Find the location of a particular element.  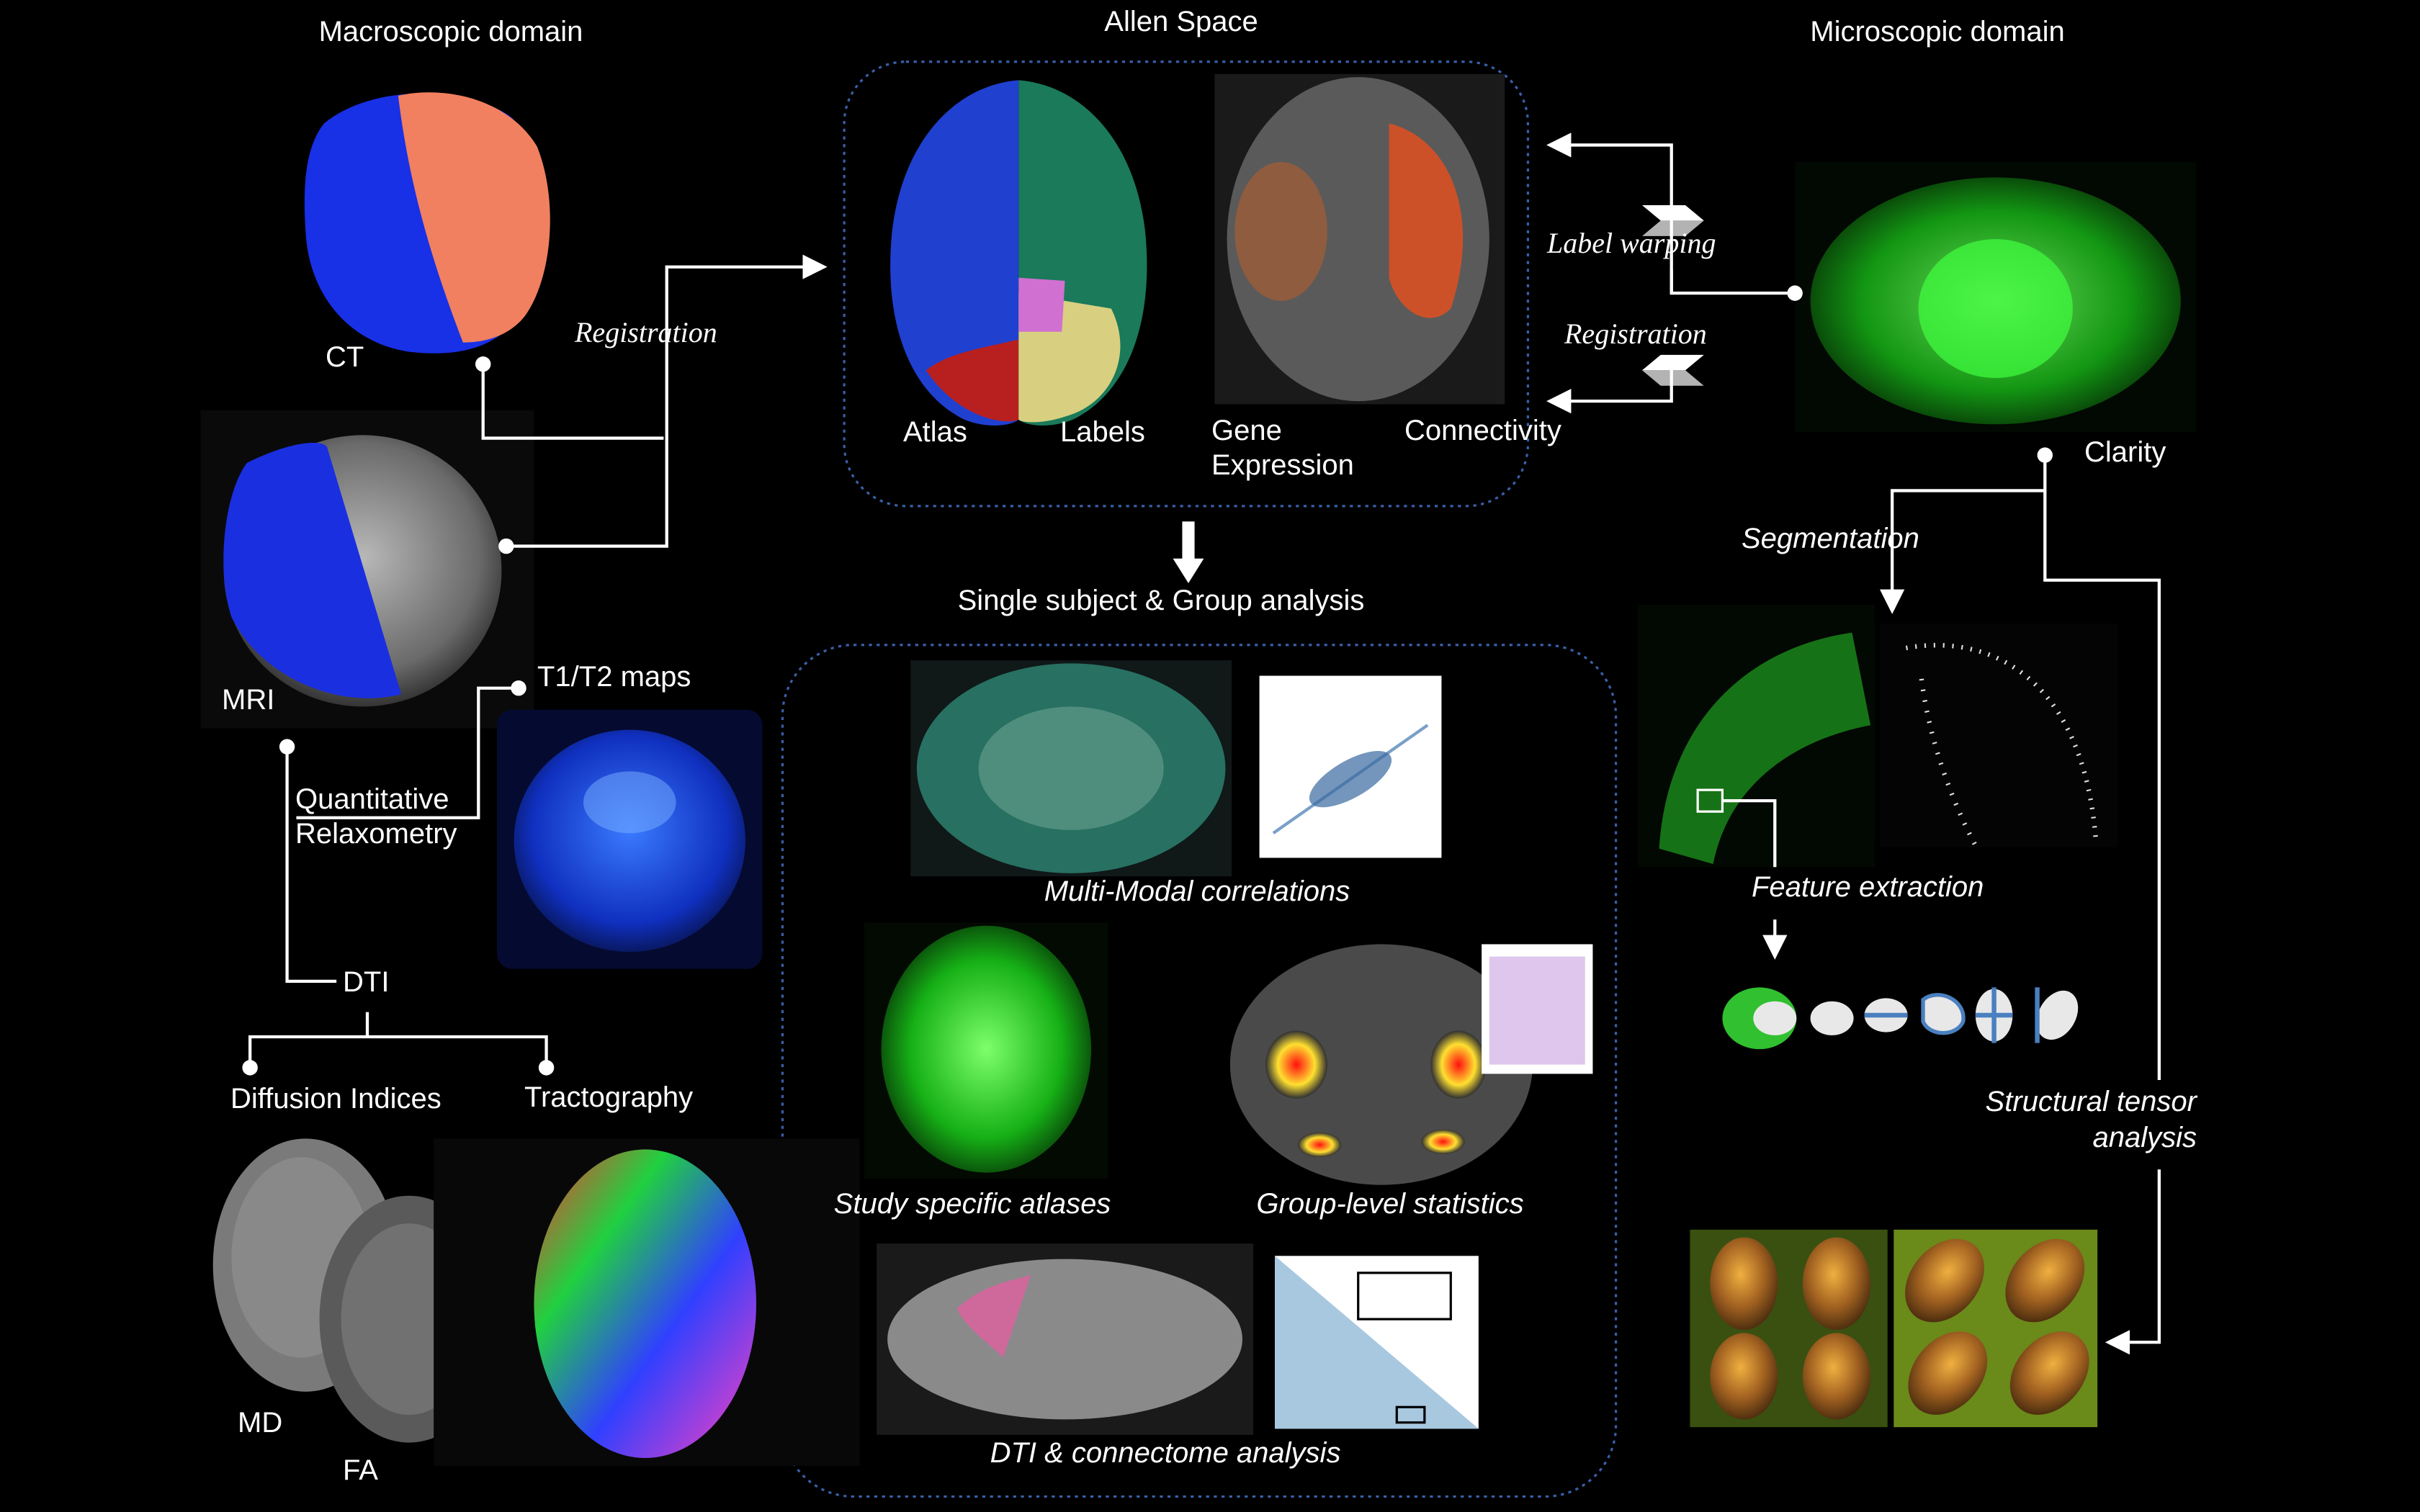

mri-label: MRI is located at coordinates (248, 700).